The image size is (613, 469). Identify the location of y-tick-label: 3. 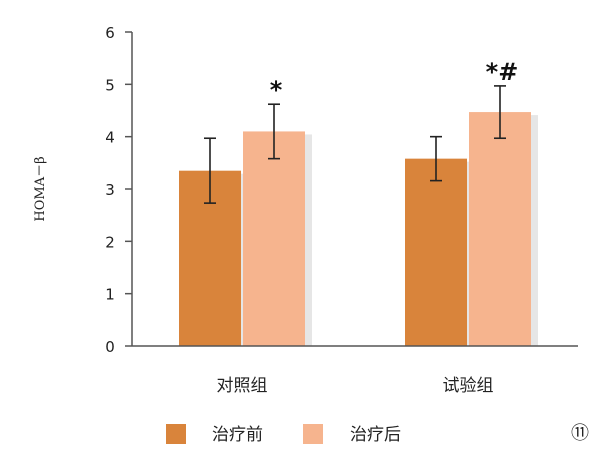
(110, 190).